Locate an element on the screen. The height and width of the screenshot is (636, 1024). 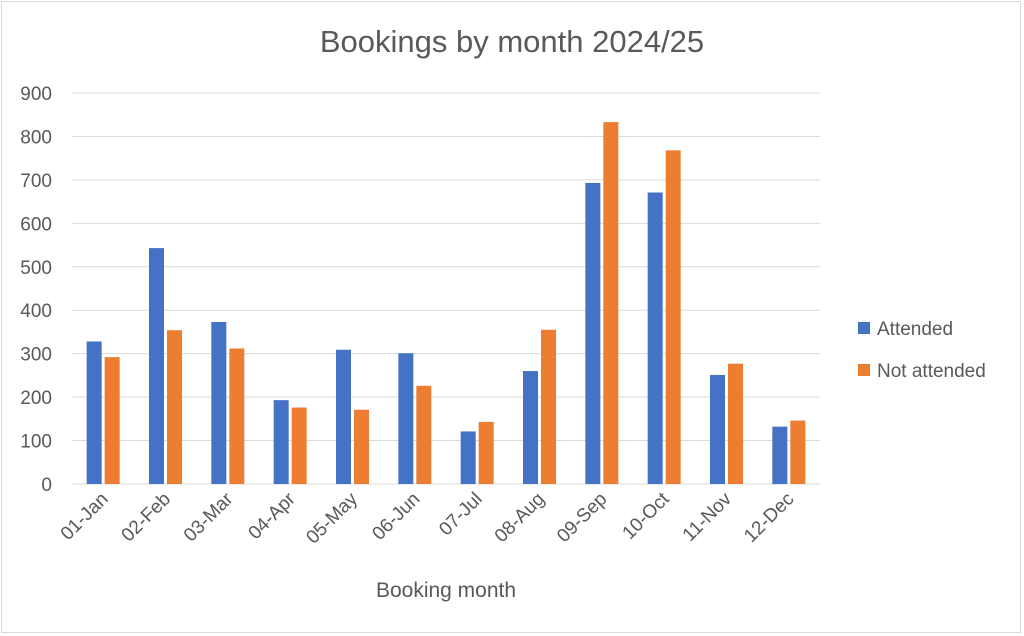
bar-not-attended-07-jul is located at coordinates (486, 452).